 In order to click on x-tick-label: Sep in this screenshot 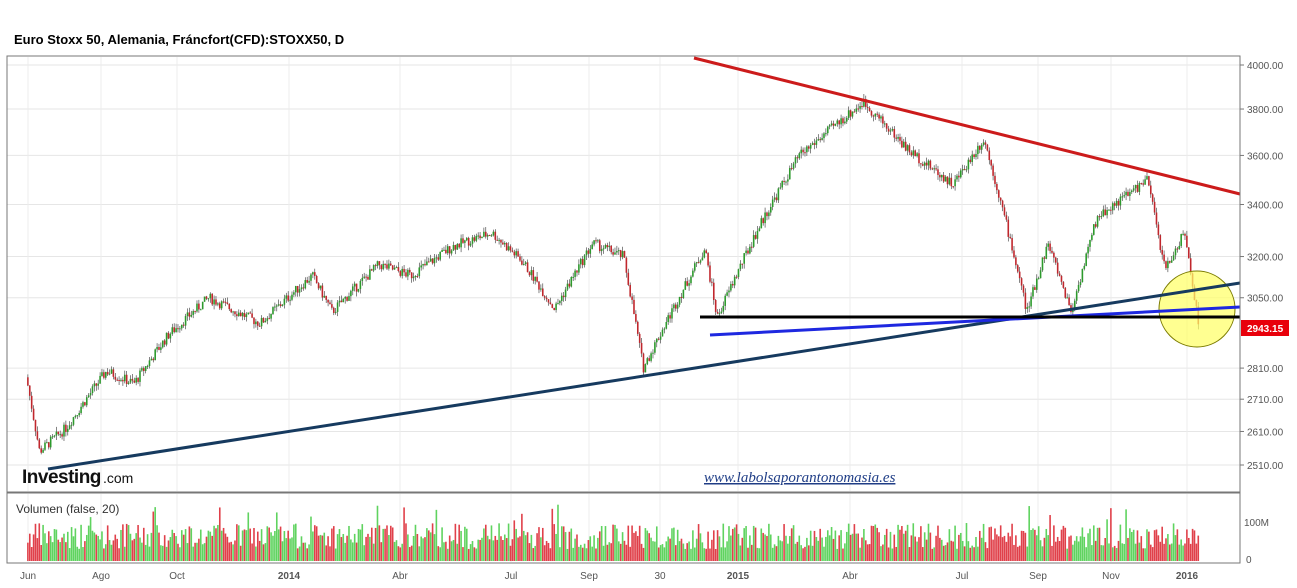, I will do `click(1038, 576)`.